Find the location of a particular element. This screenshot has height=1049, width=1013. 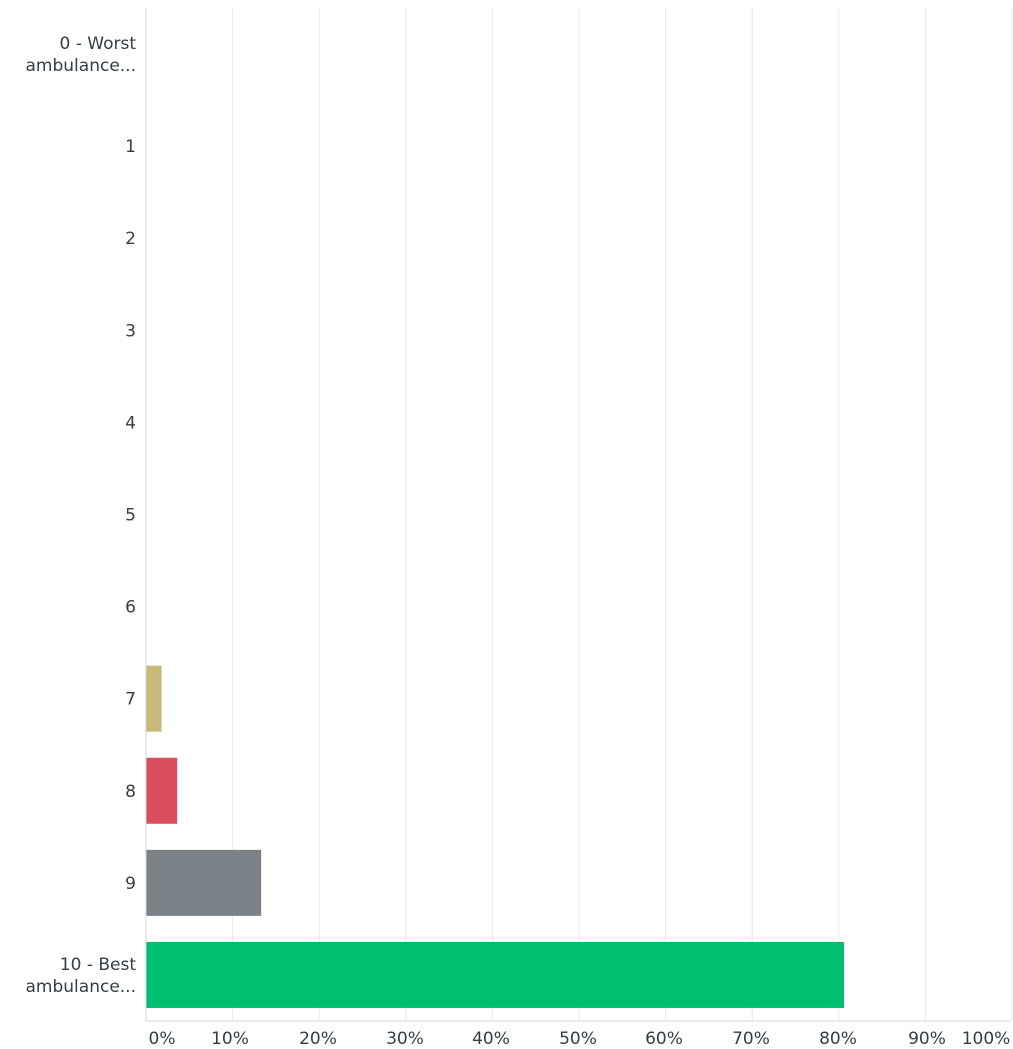

y-tick-label-3: 3 is located at coordinates (130, 331).